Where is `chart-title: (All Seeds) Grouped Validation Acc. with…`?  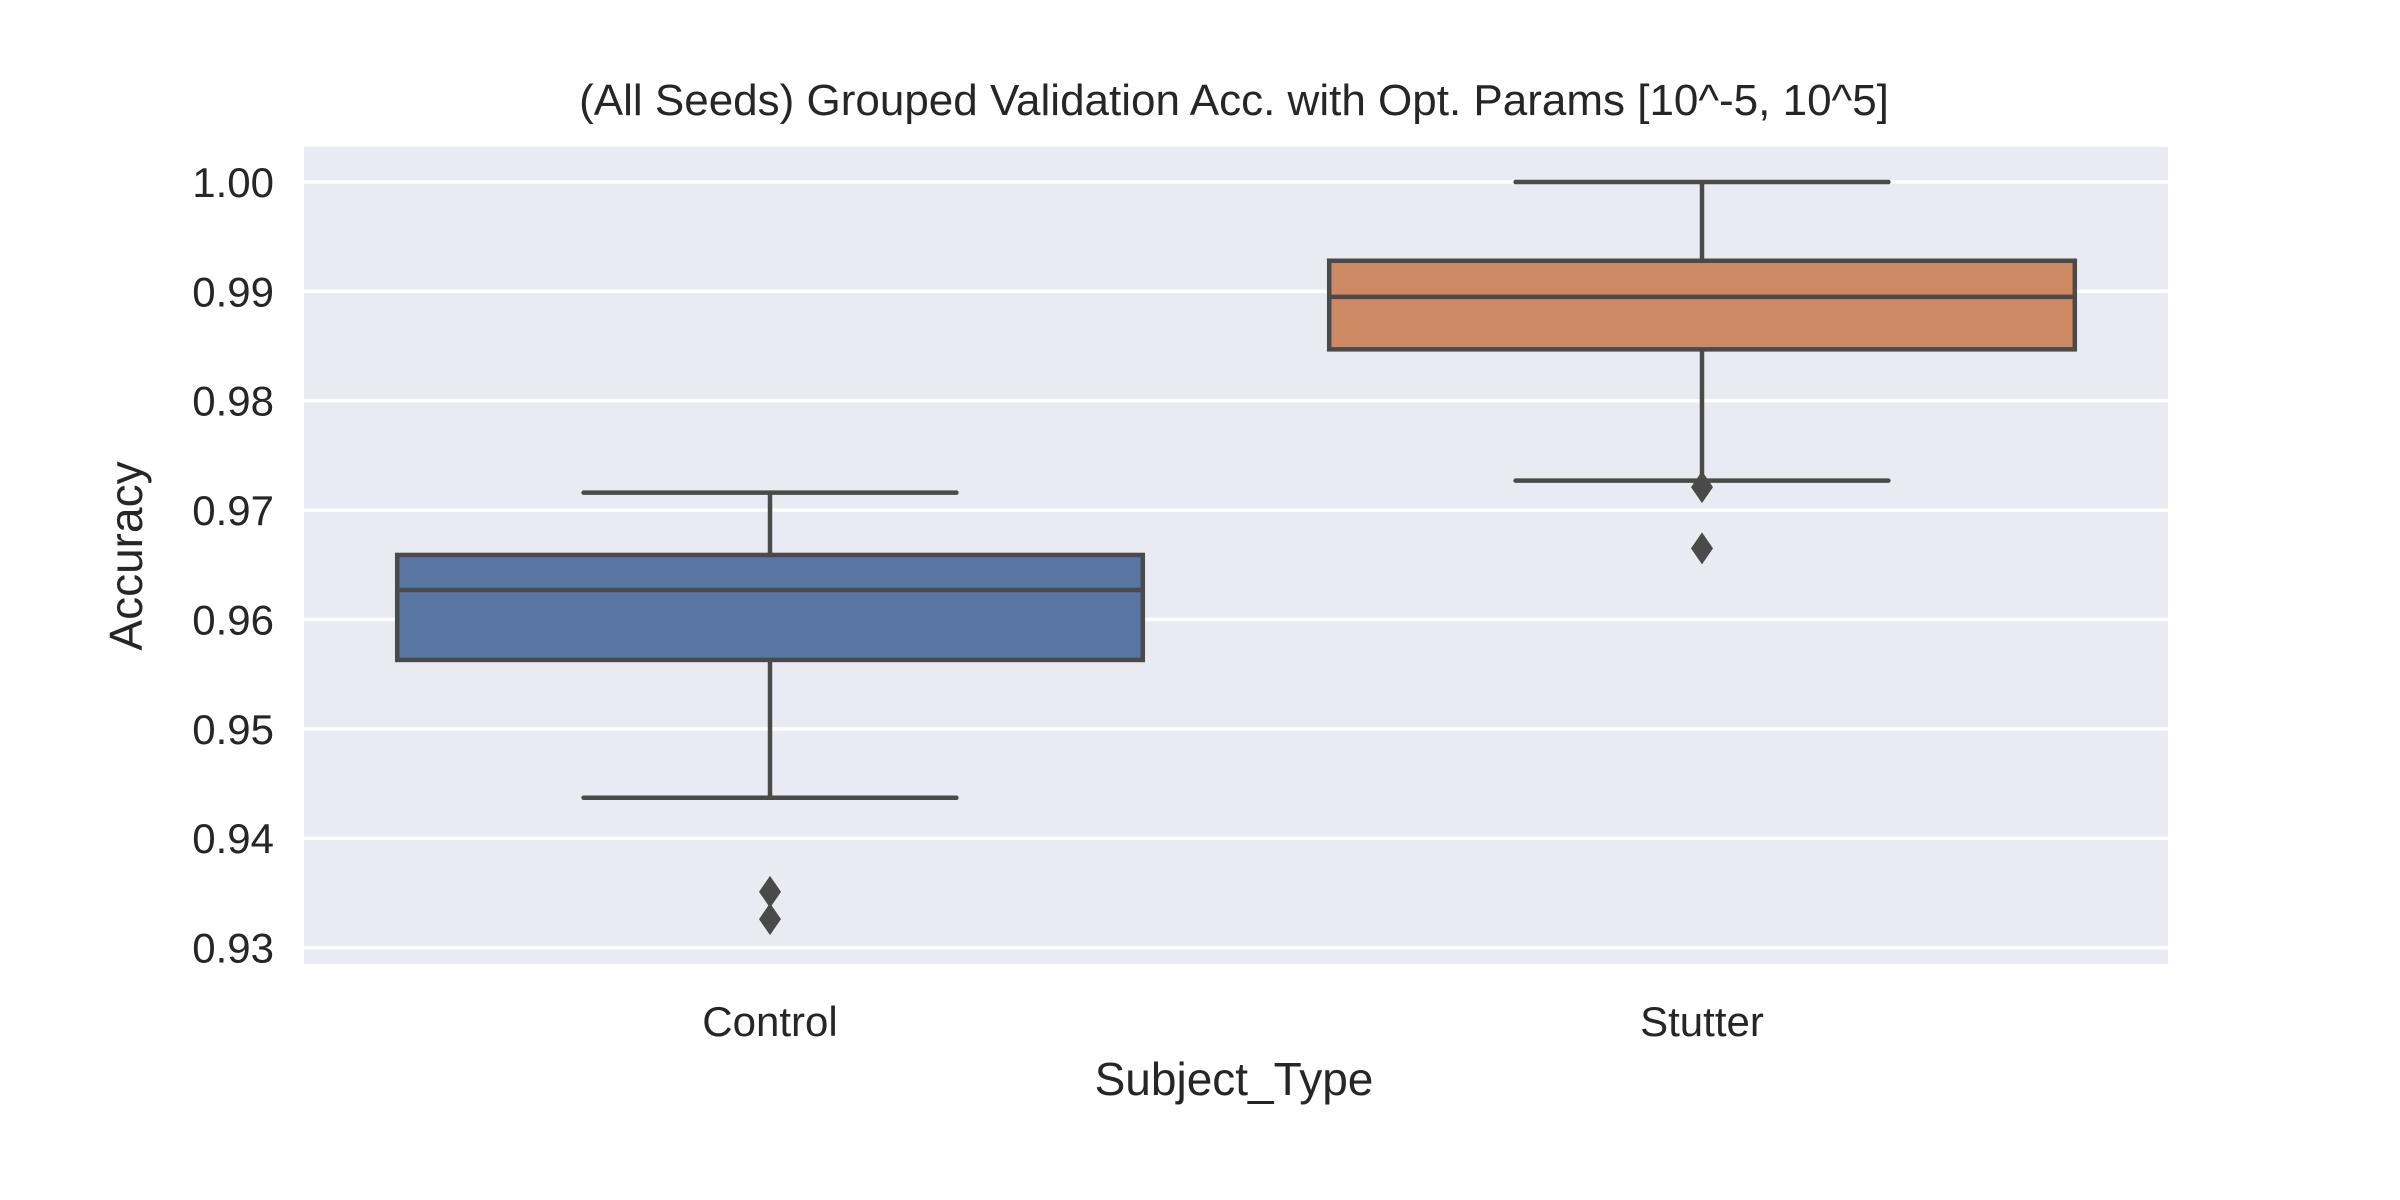 chart-title: (All Seeds) Grouped Validation Acc. with… is located at coordinates (1234, 100).